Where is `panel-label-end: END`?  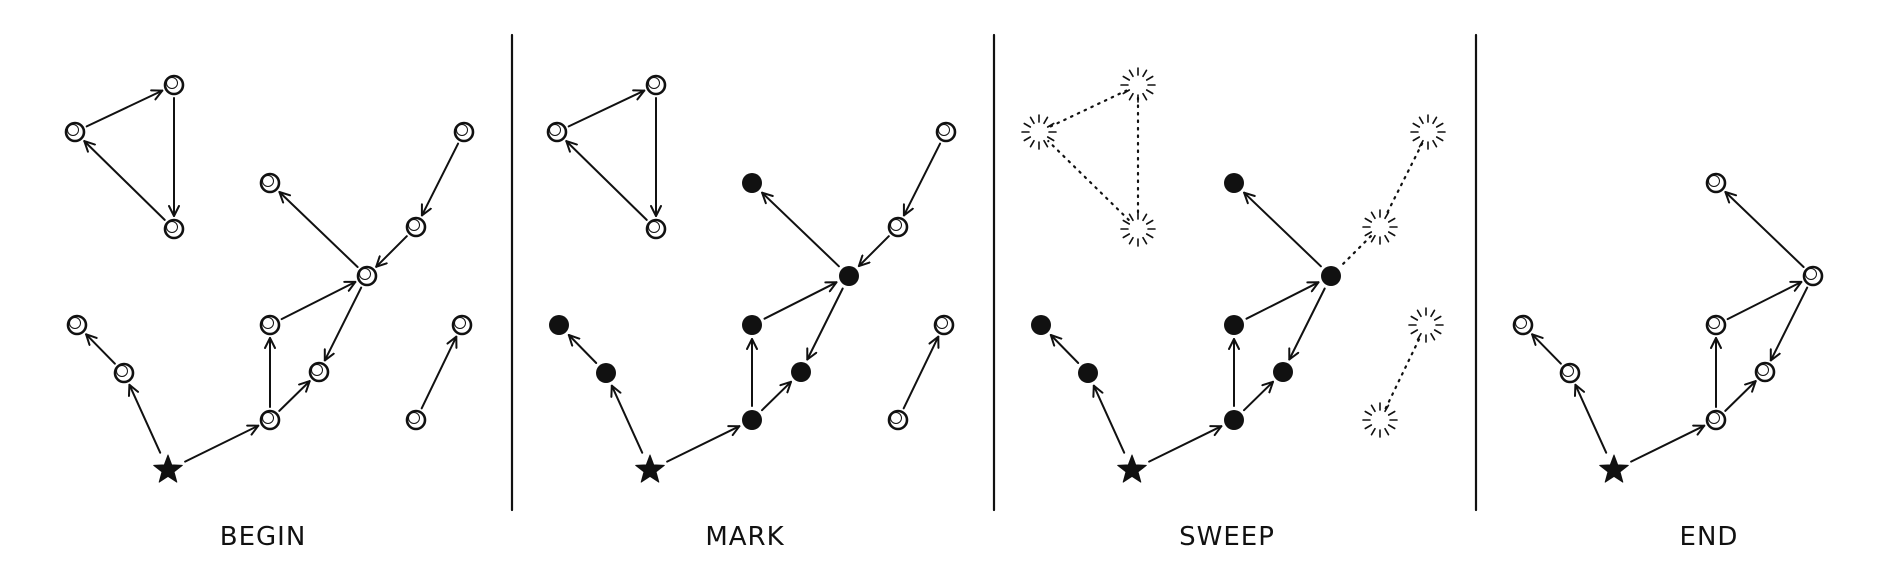
panel-label-end: END is located at coordinates (1709, 537).